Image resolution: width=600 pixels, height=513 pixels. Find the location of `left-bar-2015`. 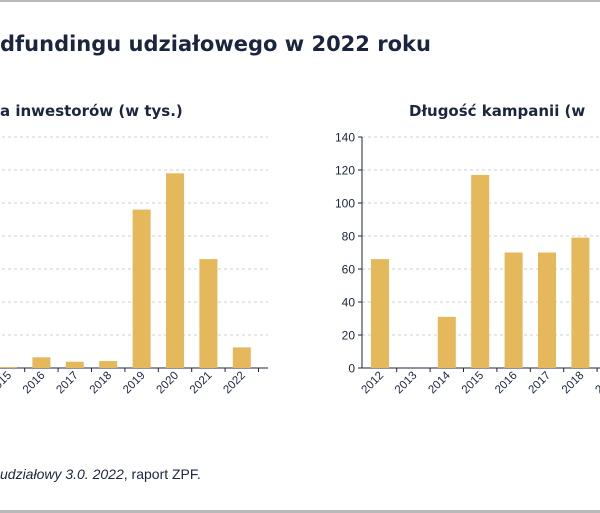

left-bar-2015 is located at coordinates (8, 367).